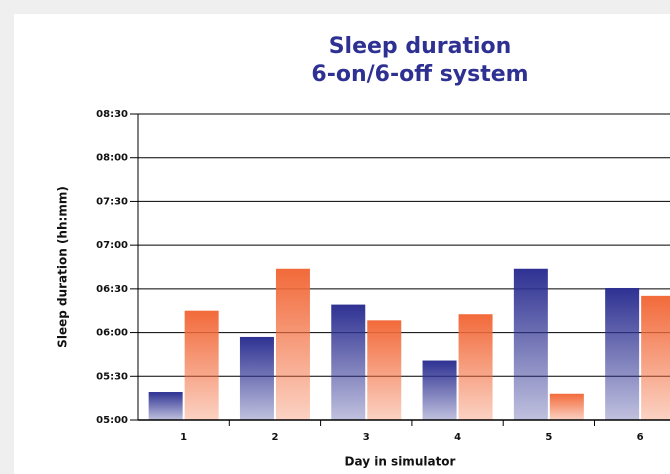 This screenshot has height=474, width=670. I want to click on x-tick-label: 1, so click(183, 437).